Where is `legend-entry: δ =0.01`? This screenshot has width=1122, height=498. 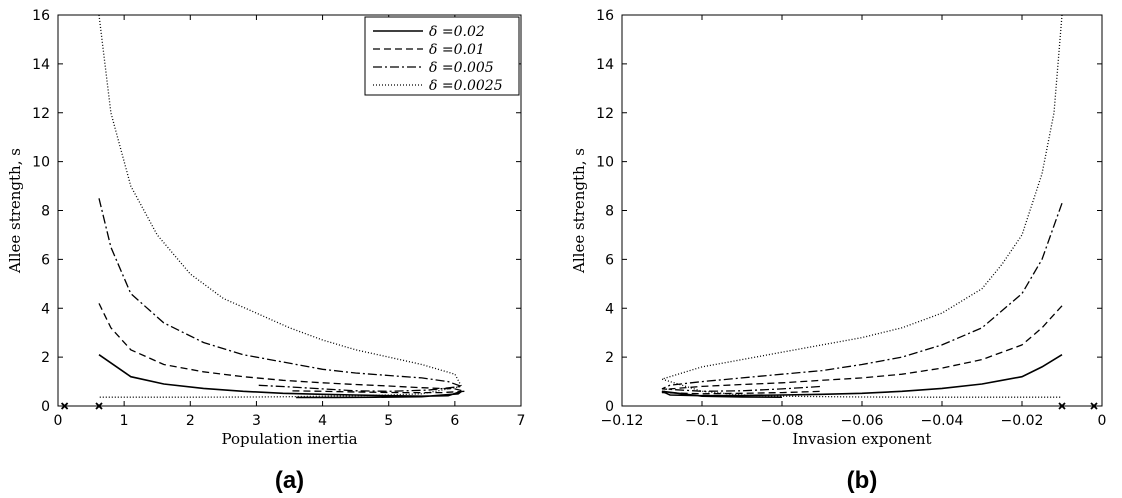
legend-entry: δ =0.01 is located at coordinates (457, 50).